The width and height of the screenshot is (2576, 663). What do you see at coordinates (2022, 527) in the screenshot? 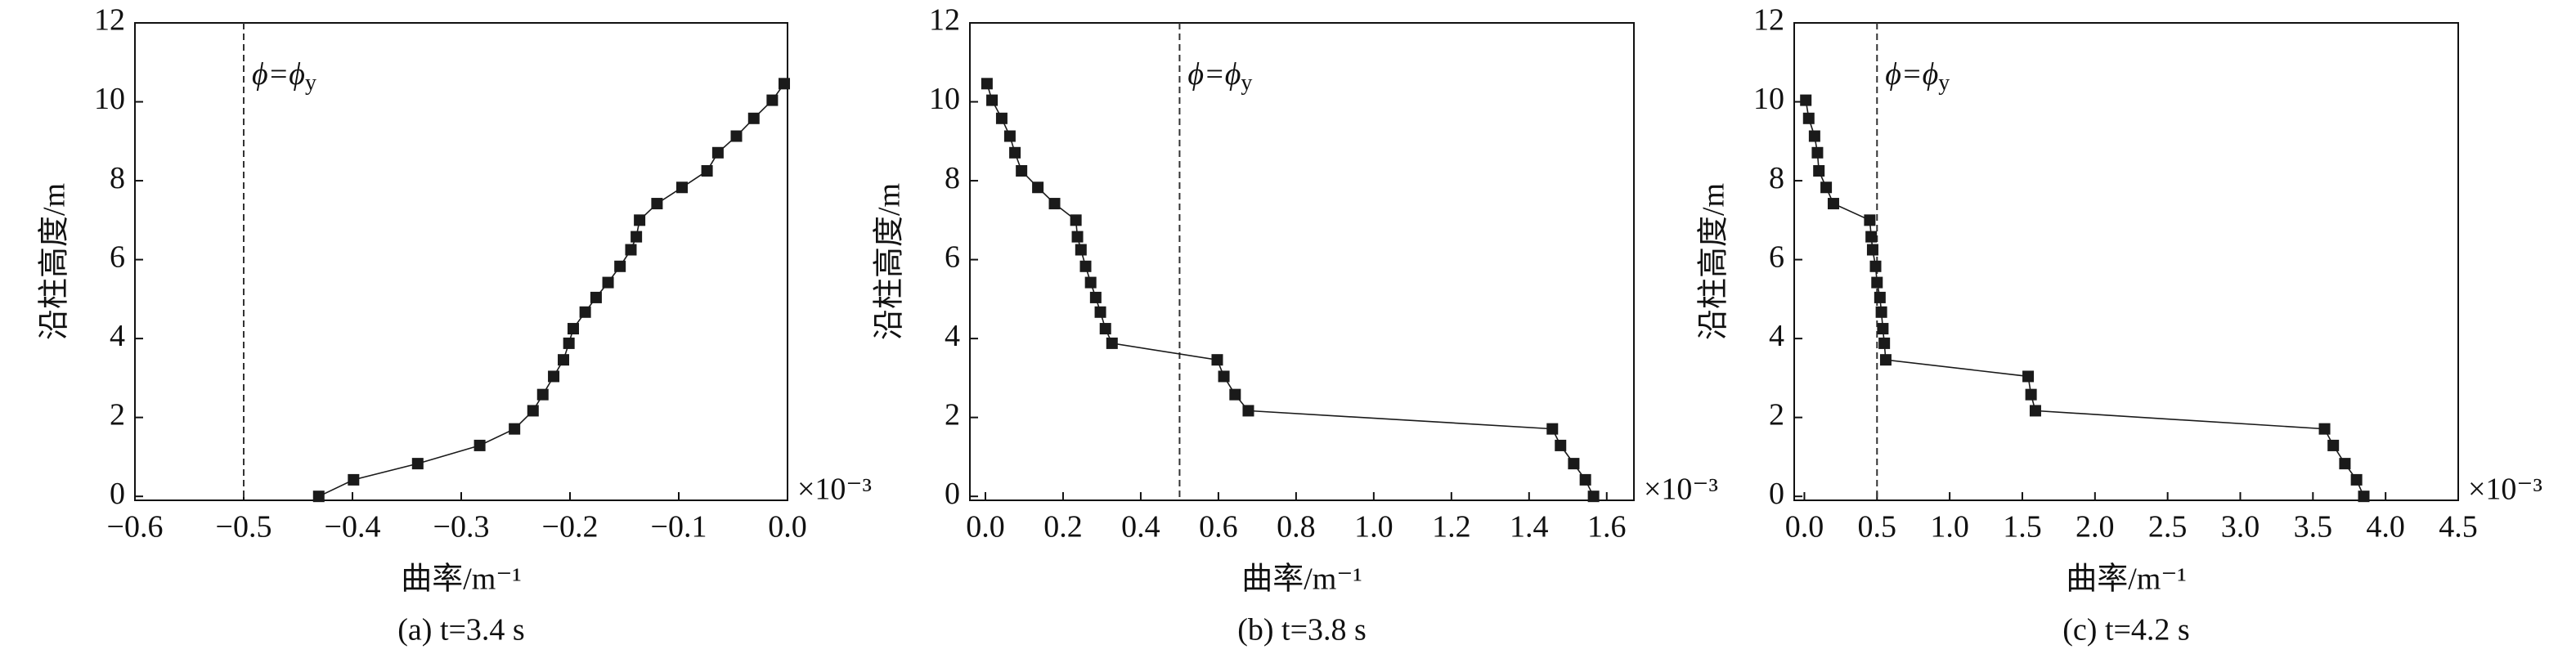
I see `x-tick-label: 1.5` at bounding box center [2022, 527].